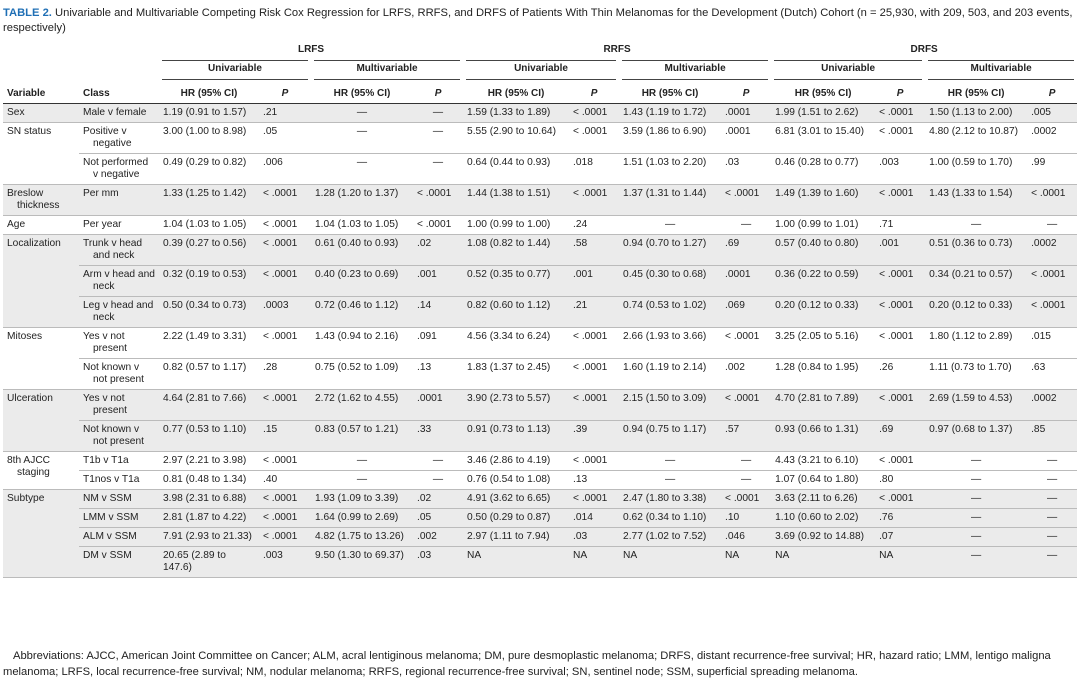  Describe the element at coordinates (119, 499) in the screenshot. I see `class-cell: NM v SSM` at that location.